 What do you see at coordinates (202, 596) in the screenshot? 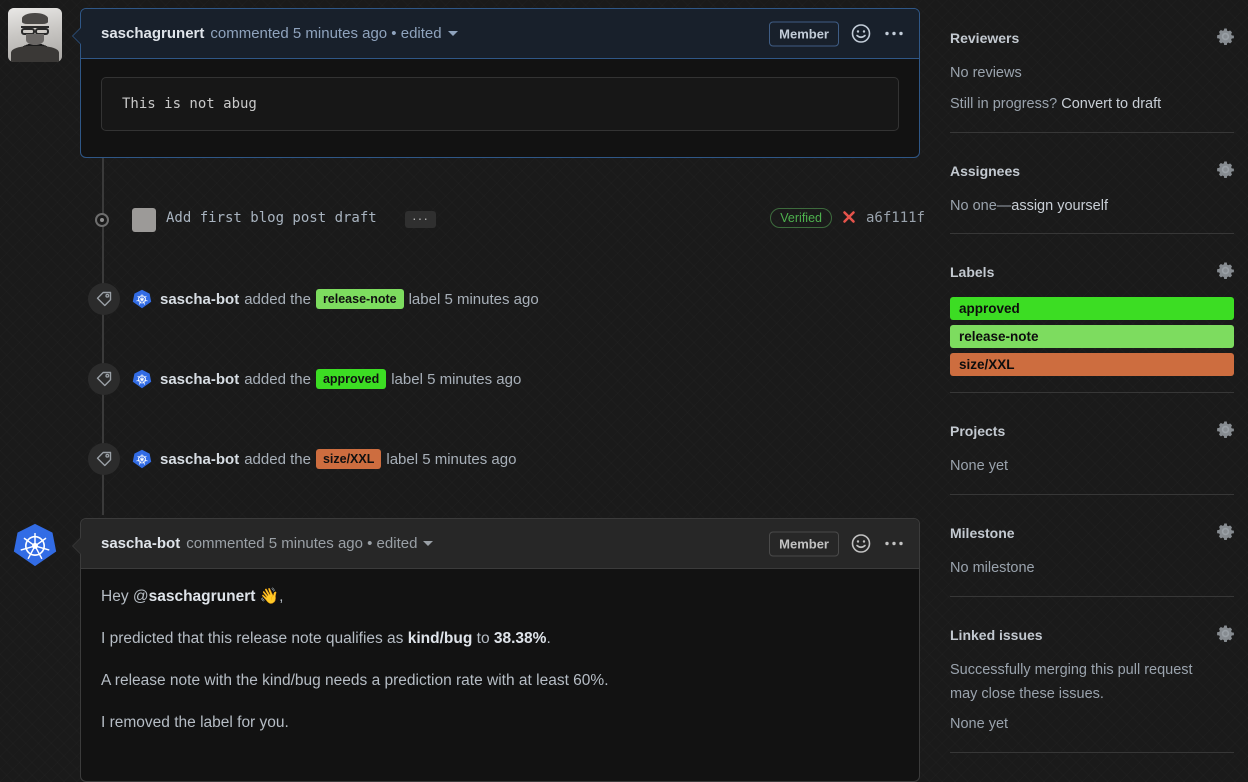
I see `mention-saschagrunert: saschagrunert` at bounding box center [202, 596].